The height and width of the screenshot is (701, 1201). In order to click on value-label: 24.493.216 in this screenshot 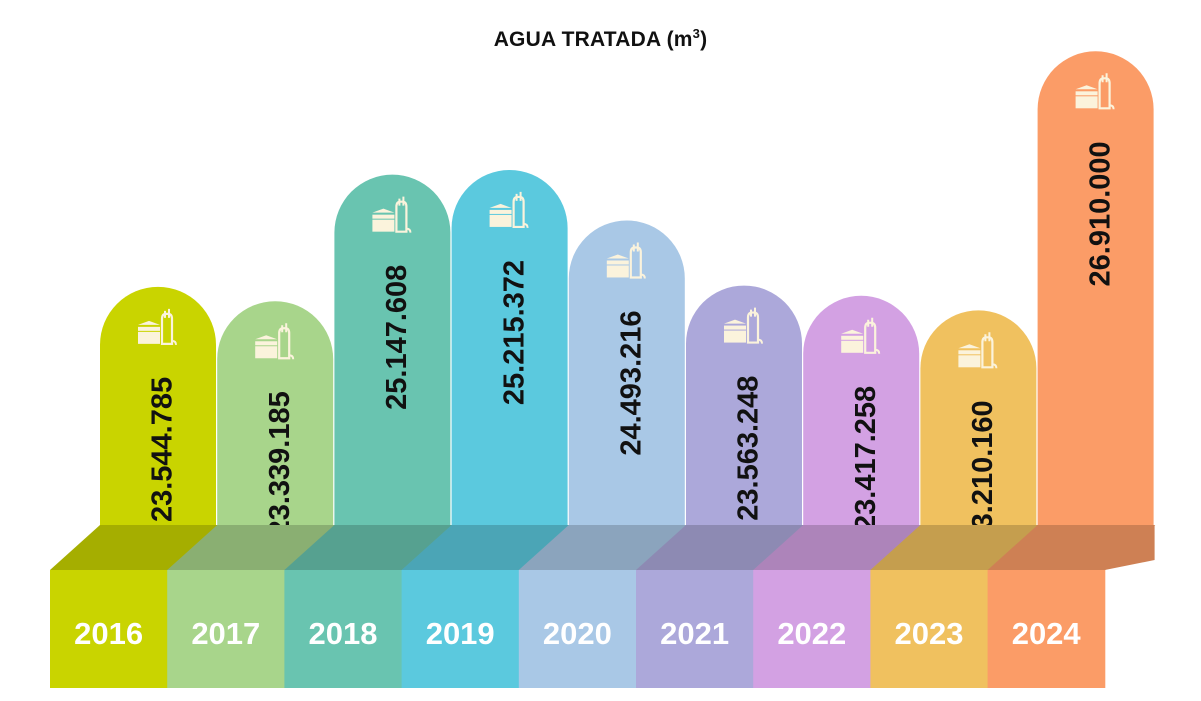, I will do `click(631, 382)`.